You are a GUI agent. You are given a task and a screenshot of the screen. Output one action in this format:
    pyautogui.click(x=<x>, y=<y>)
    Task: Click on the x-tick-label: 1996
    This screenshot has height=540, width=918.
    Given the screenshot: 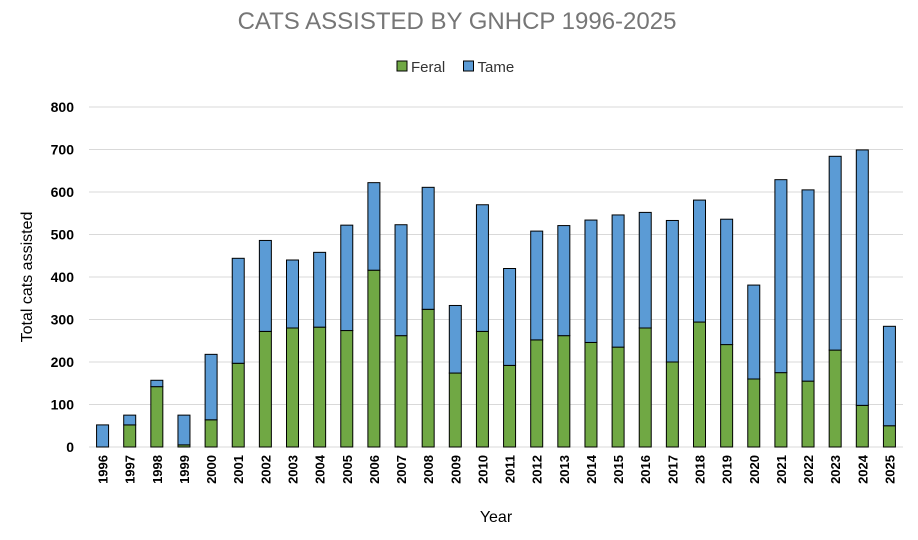 What is the action you would take?
    pyautogui.click(x=103, y=469)
    